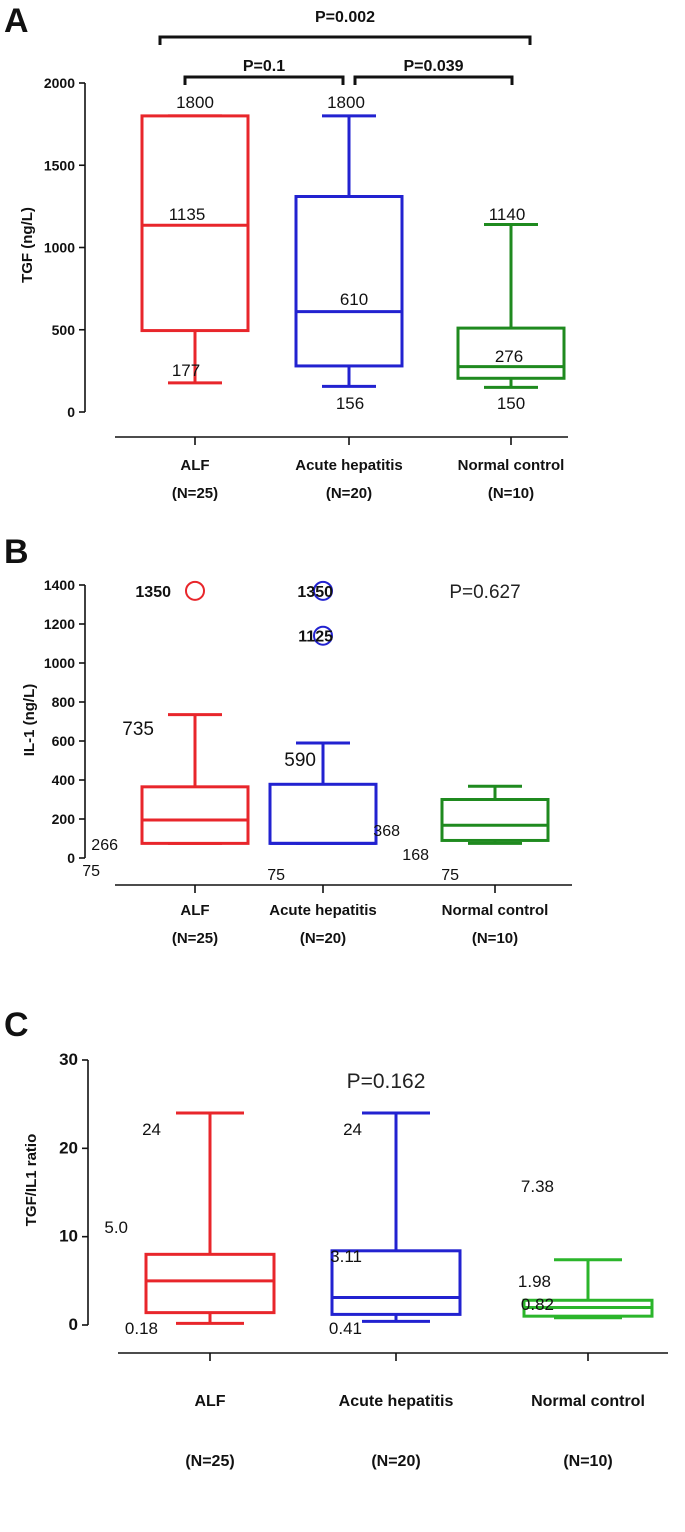 The image size is (685, 1532). What do you see at coordinates (141, 1328) in the screenshot?
I see `min-value-label: 0.18` at bounding box center [141, 1328].